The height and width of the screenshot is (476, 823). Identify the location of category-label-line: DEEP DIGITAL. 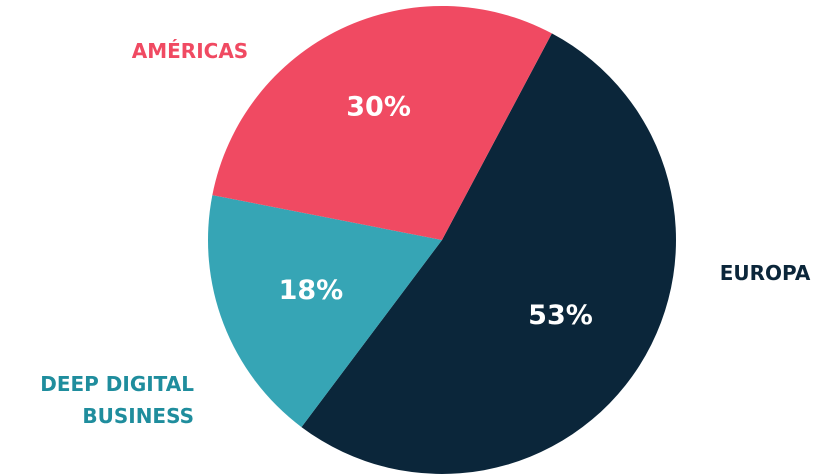
(117, 384).